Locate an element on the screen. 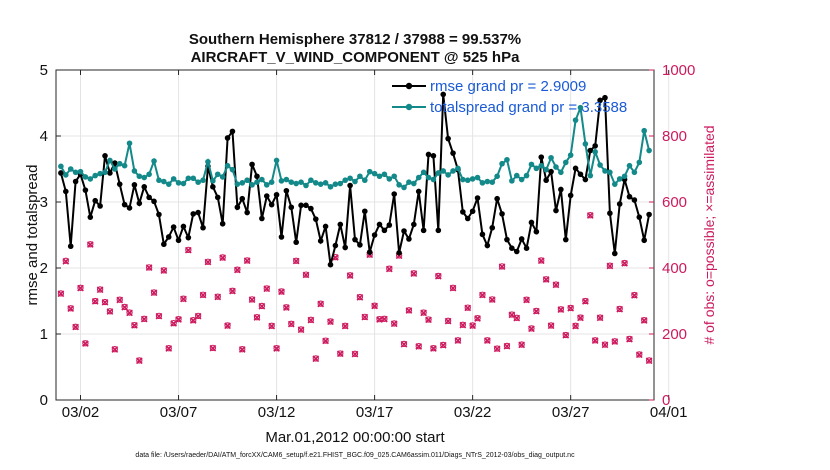 This screenshot has height=470, width=830. y-tick-label: 5 is located at coordinates (44, 70).